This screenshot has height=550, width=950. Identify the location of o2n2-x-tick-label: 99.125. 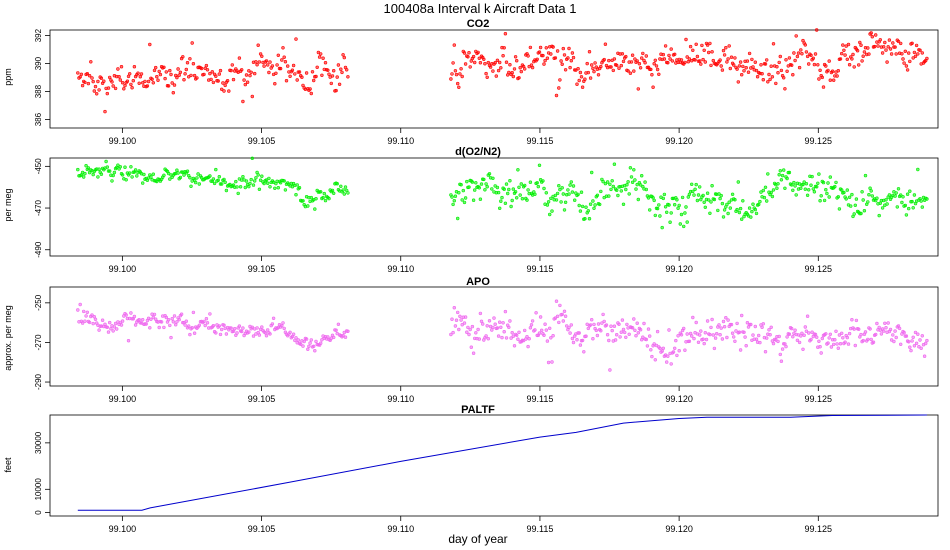
(819, 269).